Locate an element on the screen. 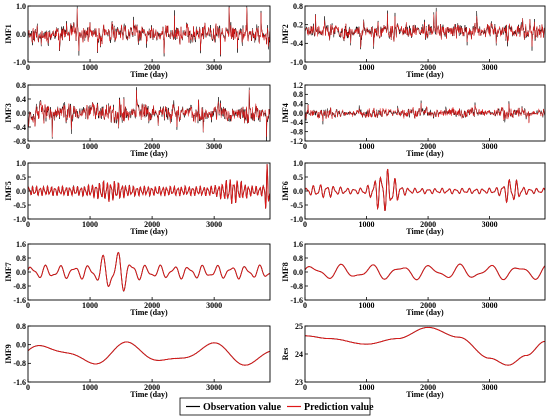  legend-observation-label: Observation value is located at coordinates (242, 407).